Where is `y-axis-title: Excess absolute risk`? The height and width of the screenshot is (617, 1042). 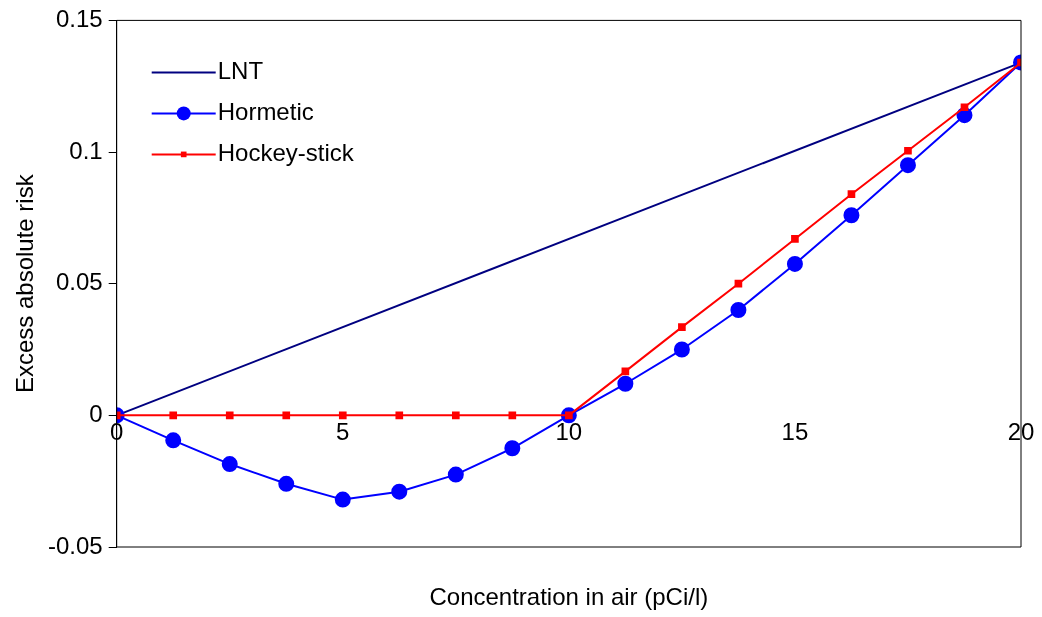 y-axis-title: Excess absolute risk is located at coordinates (24, 283).